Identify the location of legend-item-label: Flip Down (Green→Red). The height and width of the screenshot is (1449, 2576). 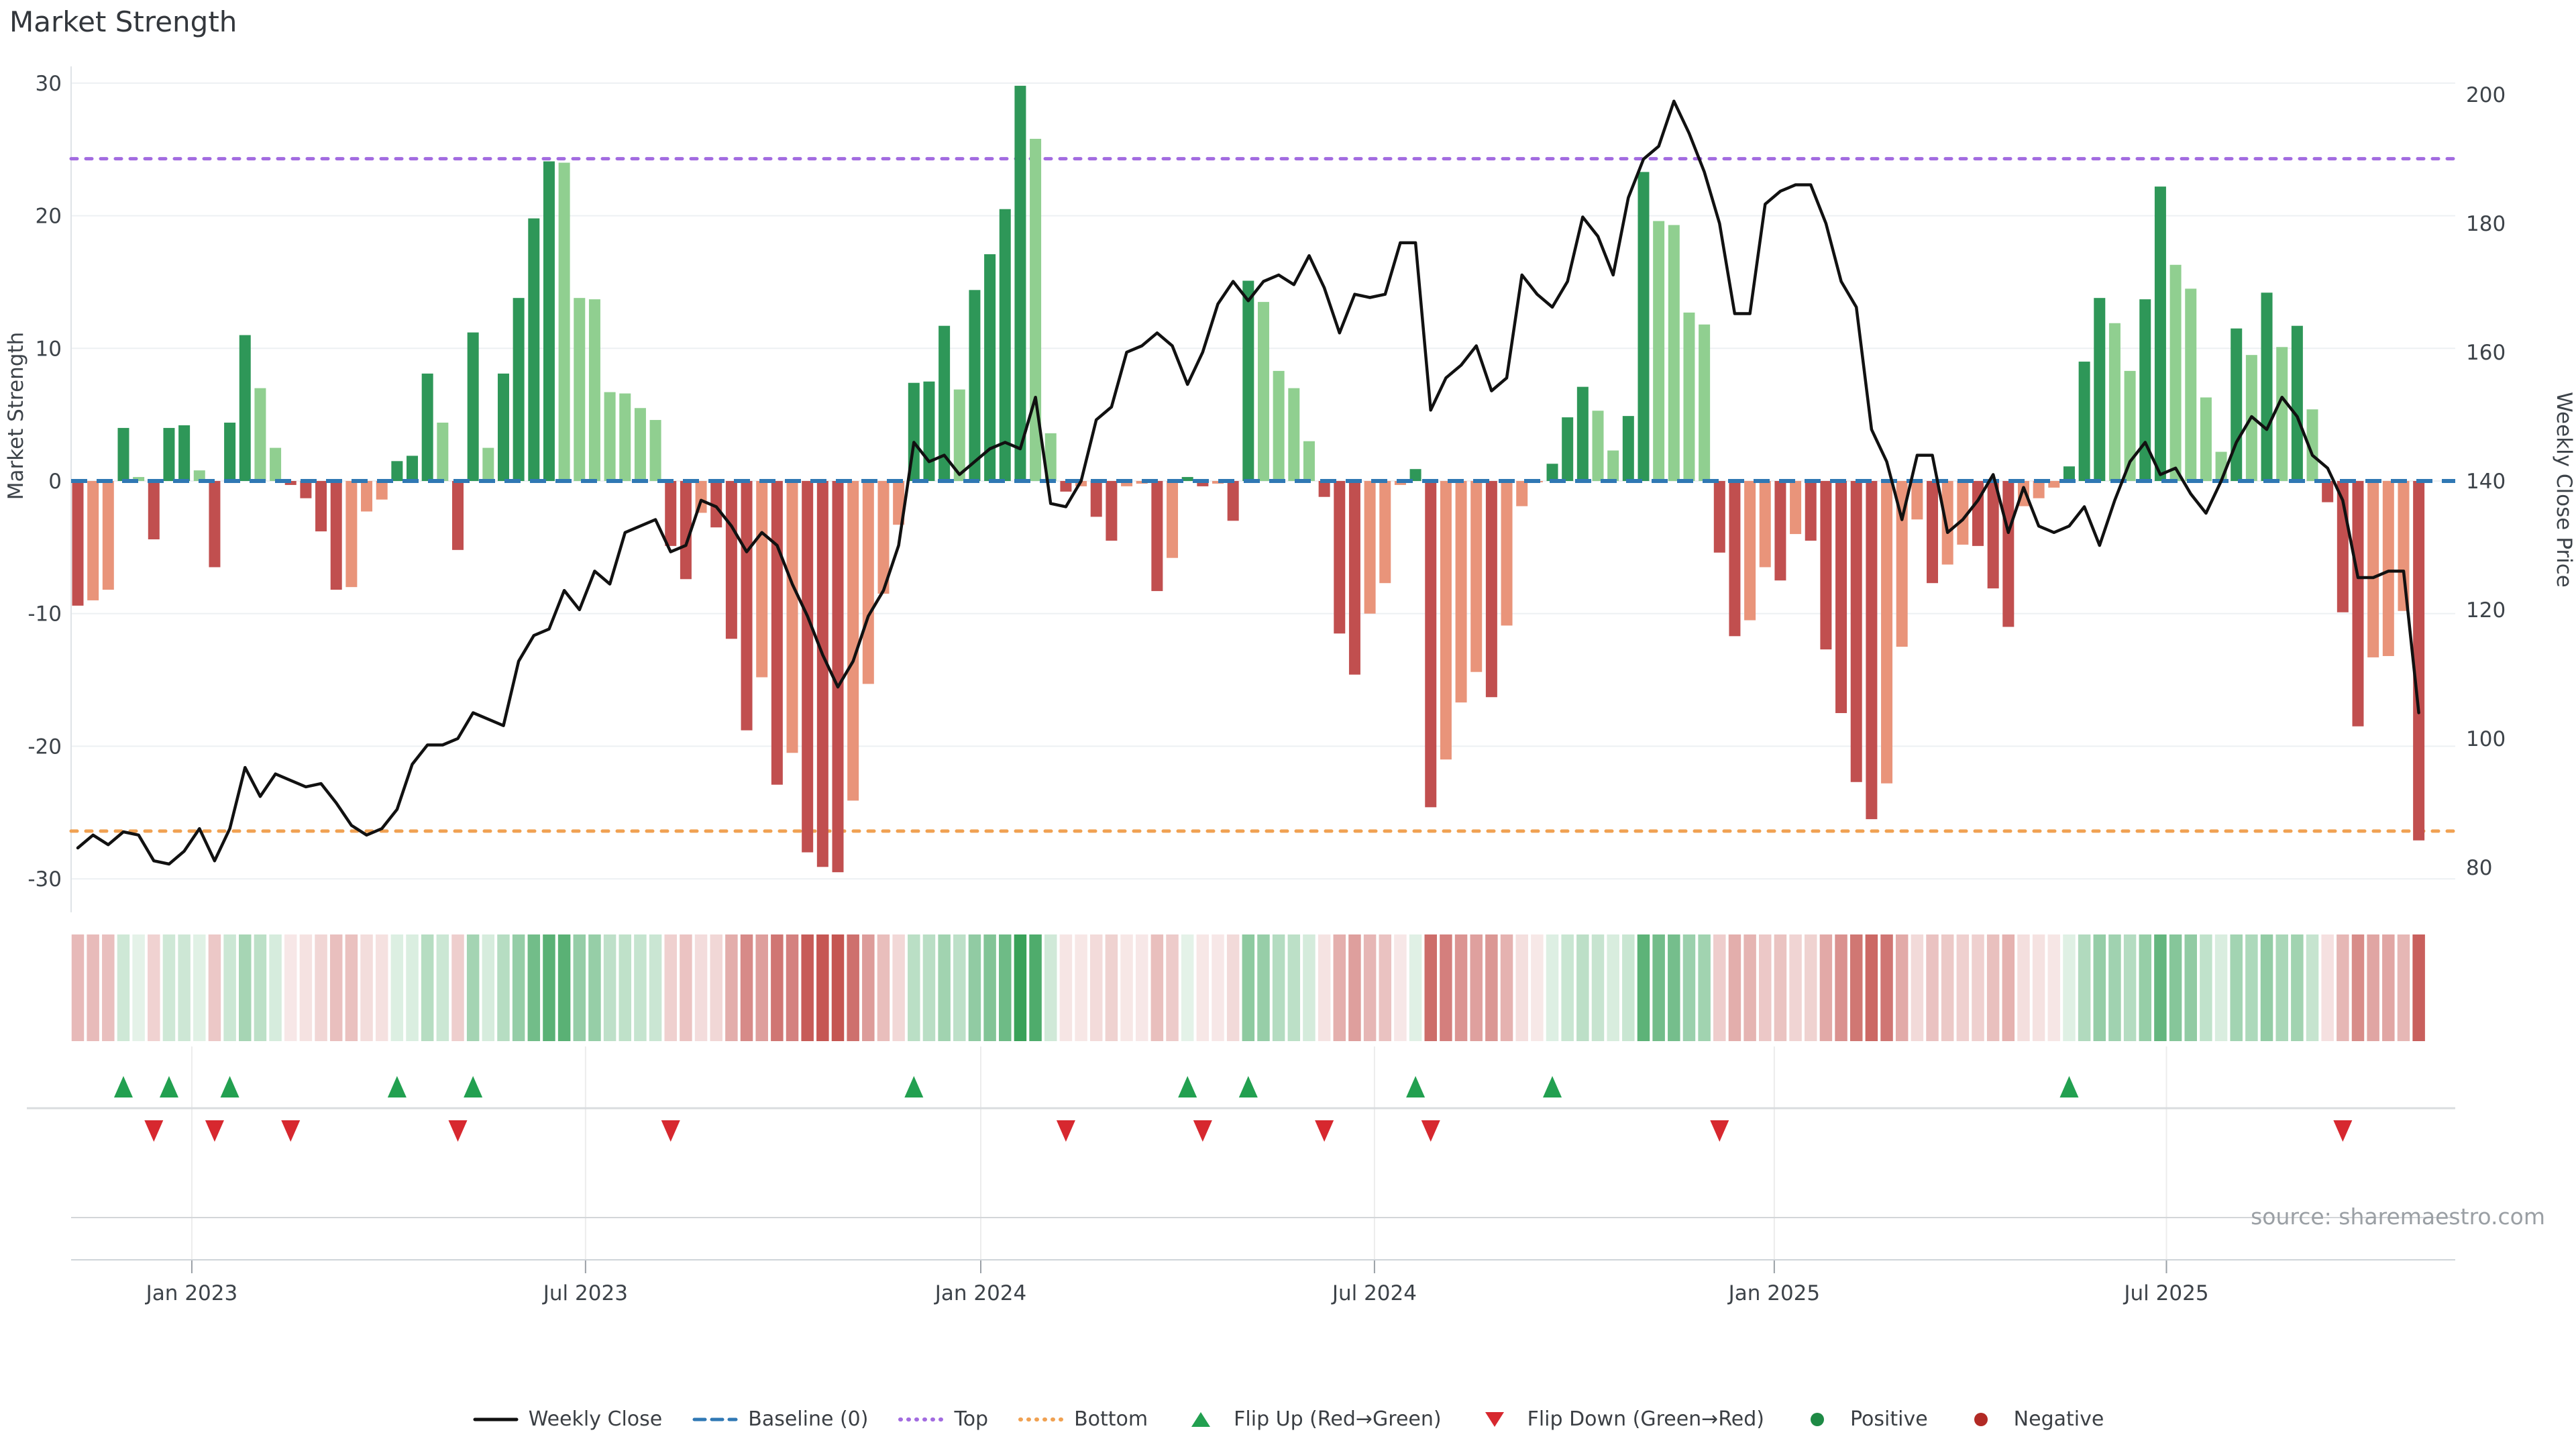
(1646, 1419).